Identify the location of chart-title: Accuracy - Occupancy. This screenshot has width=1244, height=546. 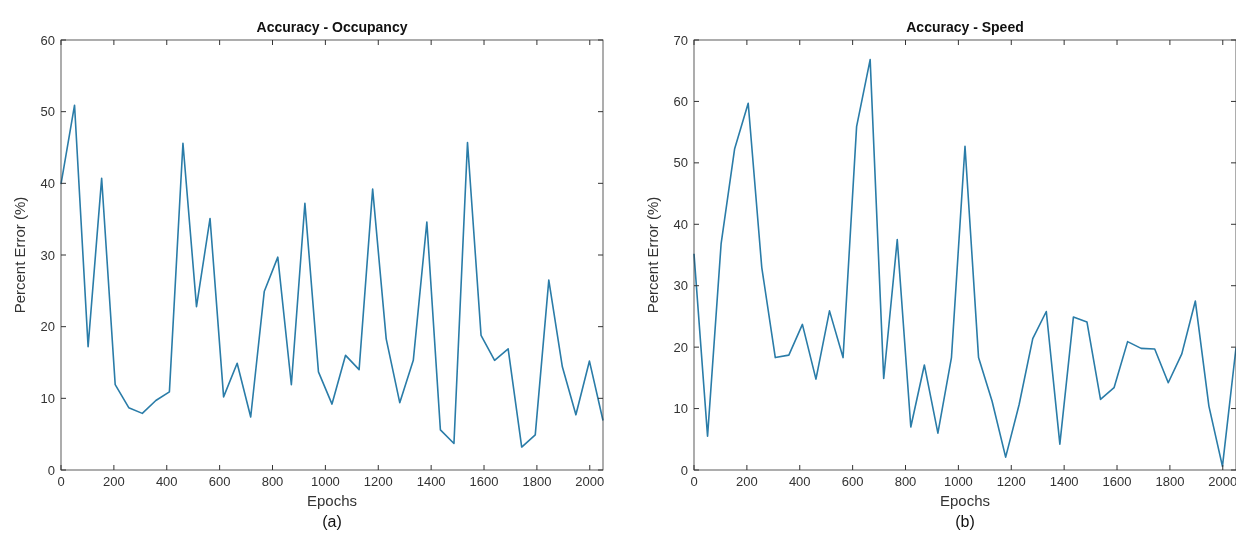
(332, 27).